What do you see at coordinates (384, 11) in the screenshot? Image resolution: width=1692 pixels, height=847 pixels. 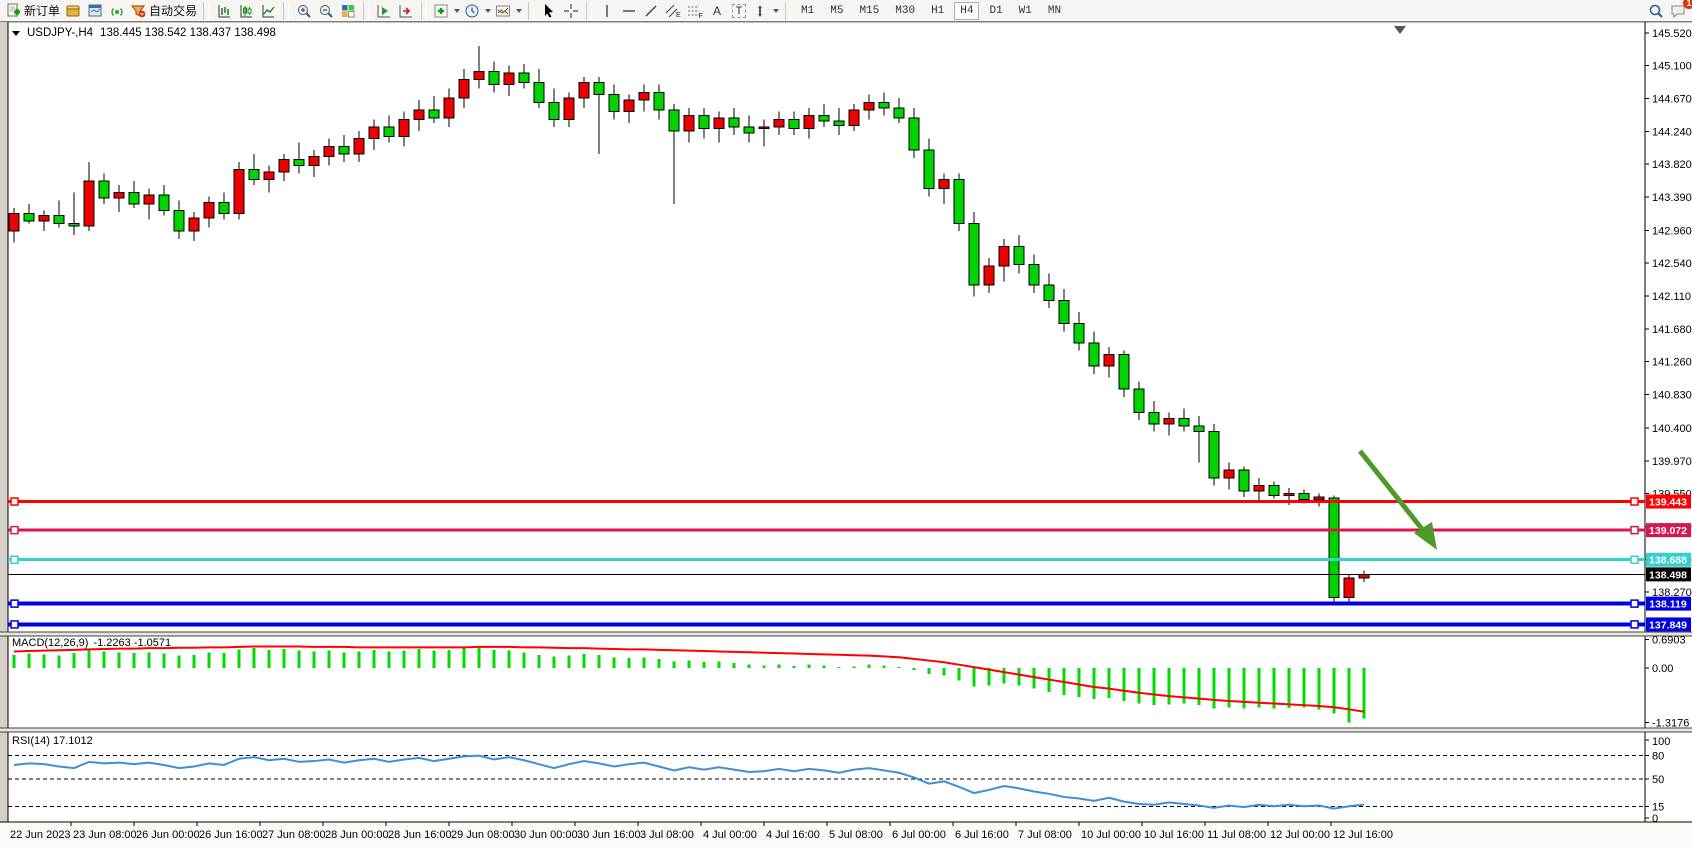 I see `auto-scroll-button` at bounding box center [384, 11].